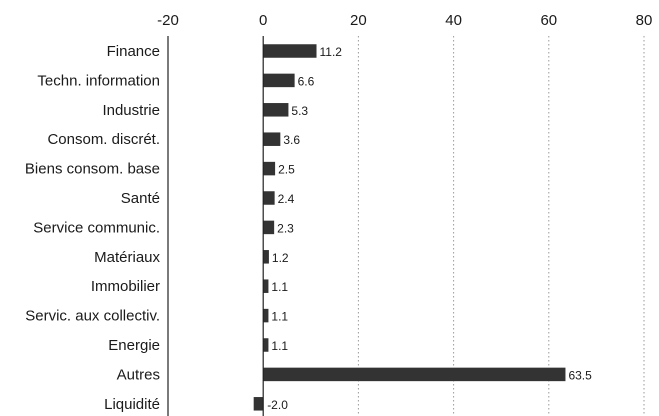  Describe the element at coordinates (404, 20) in the screenshot. I see `x-axis-ticks: -20 0 20 40 60 80` at that location.